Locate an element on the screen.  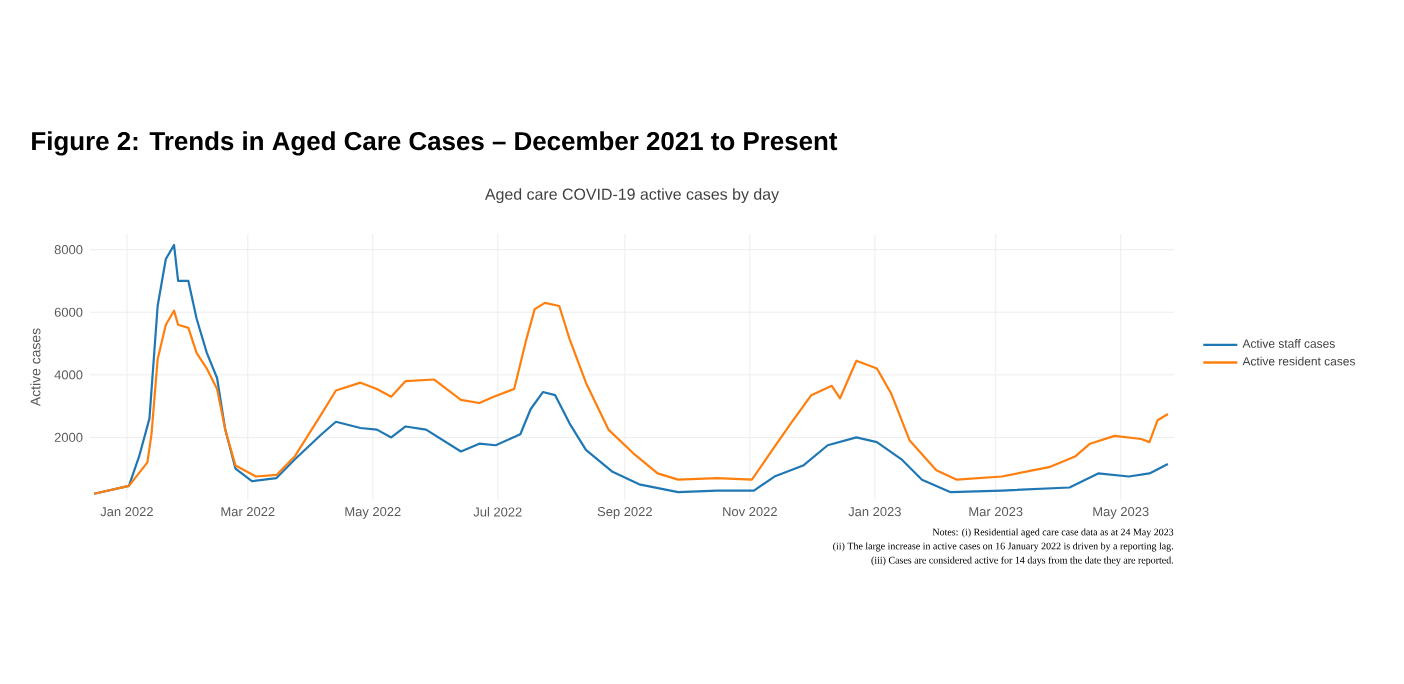
chart-title: Figure 2: Trends in Aged Care Cases – December 2021 to Present is located at coordinates (435, 143).